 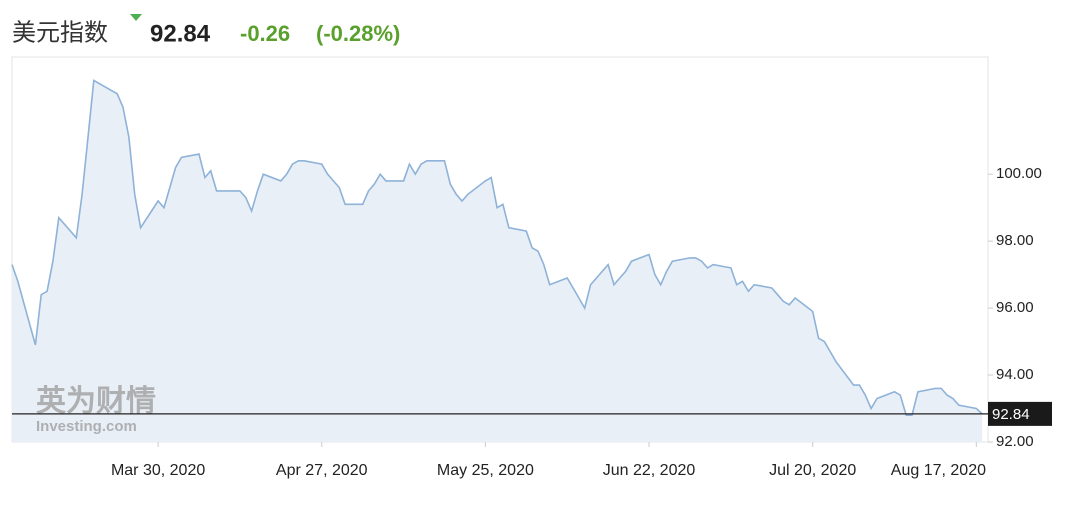 I want to click on x-tick-label: Apr 27, 2020, so click(x=322, y=470).